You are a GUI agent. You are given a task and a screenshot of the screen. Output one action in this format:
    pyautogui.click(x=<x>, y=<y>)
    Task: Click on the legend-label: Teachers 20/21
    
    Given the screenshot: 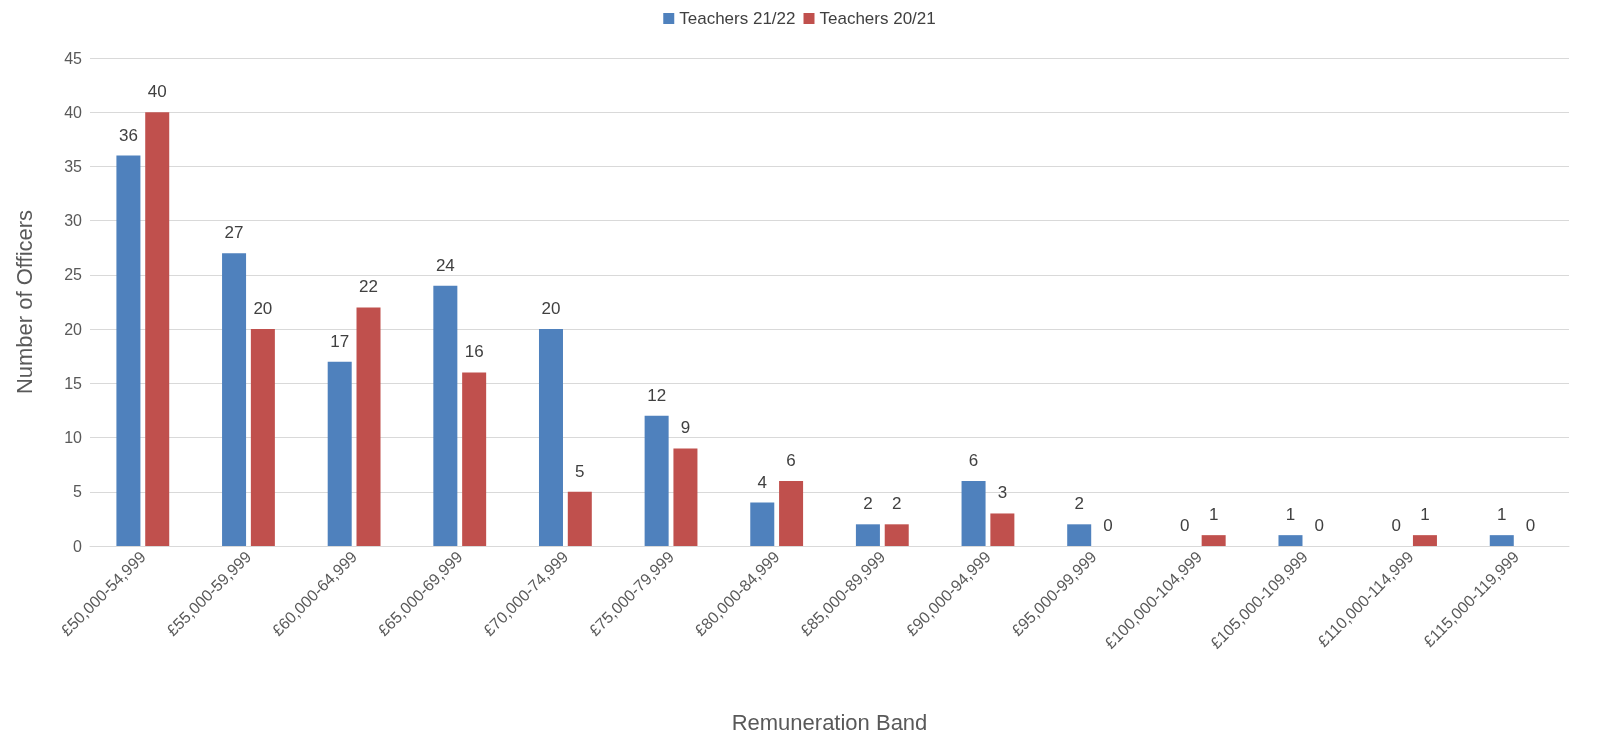 What is the action you would take?
    pyautogui.click(x=877, y=18)
    